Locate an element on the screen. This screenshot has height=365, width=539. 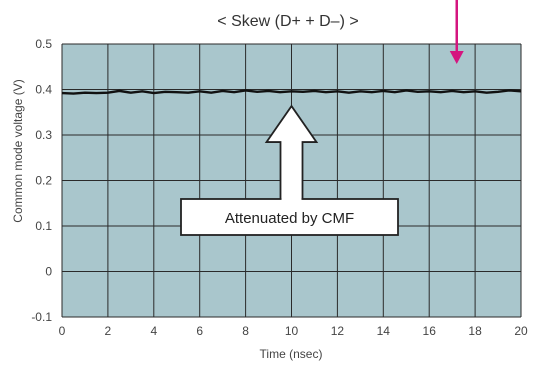
y-tick-label: 0.4 is located at coordinates (43, 90).